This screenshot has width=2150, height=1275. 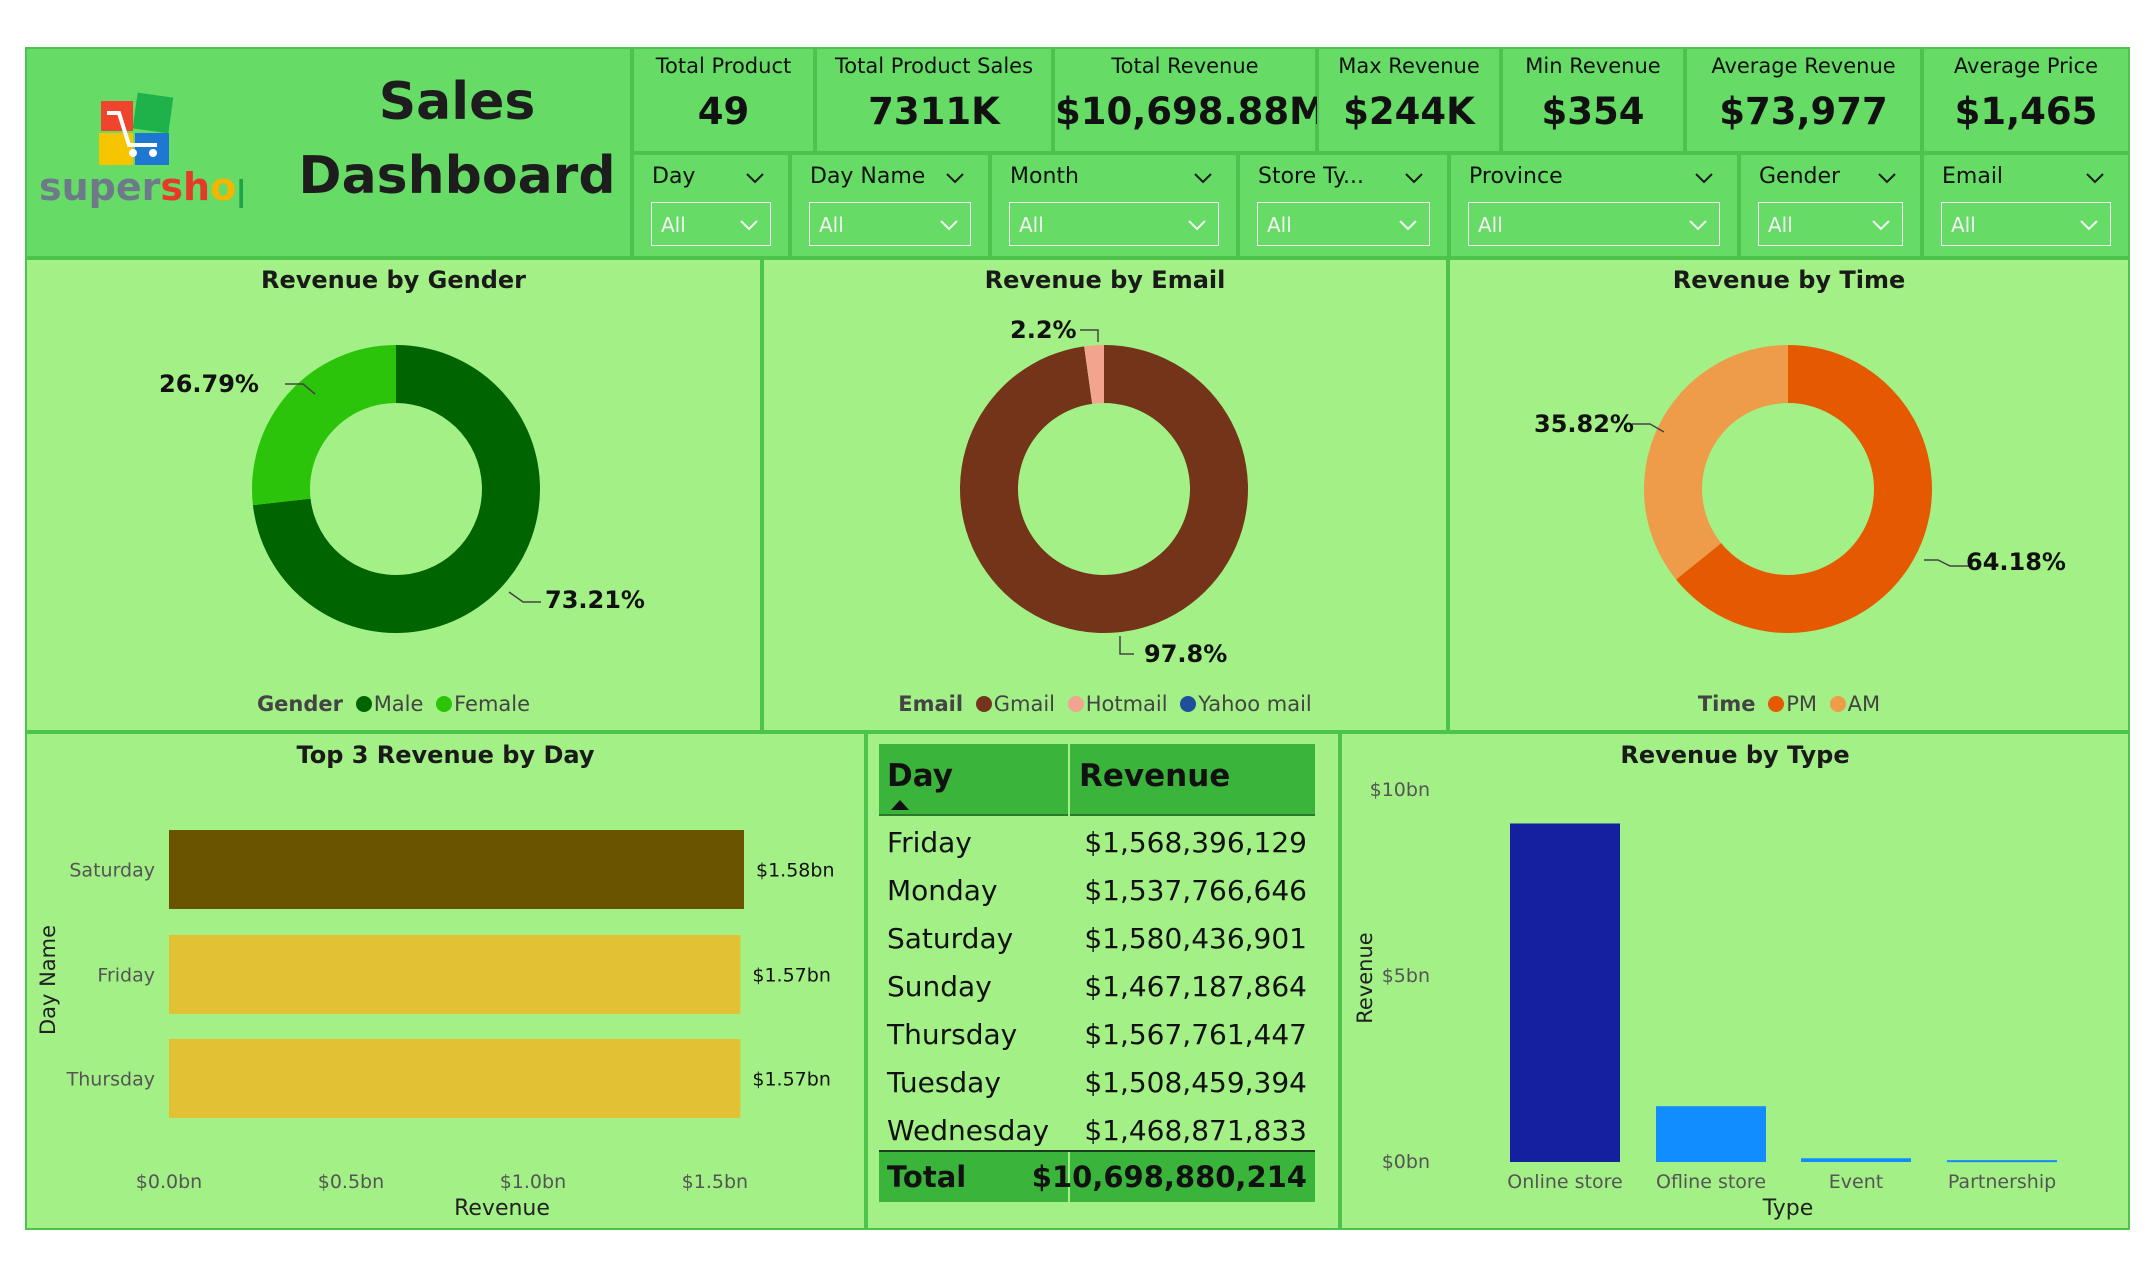 I want to click on column-partnership, so click(x=2002, y=1161).